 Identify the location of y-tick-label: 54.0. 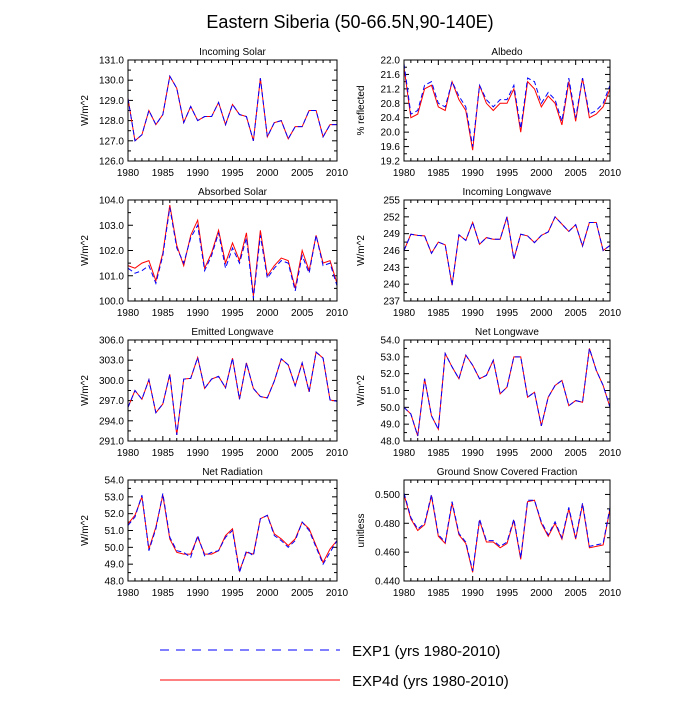
(115, 481).